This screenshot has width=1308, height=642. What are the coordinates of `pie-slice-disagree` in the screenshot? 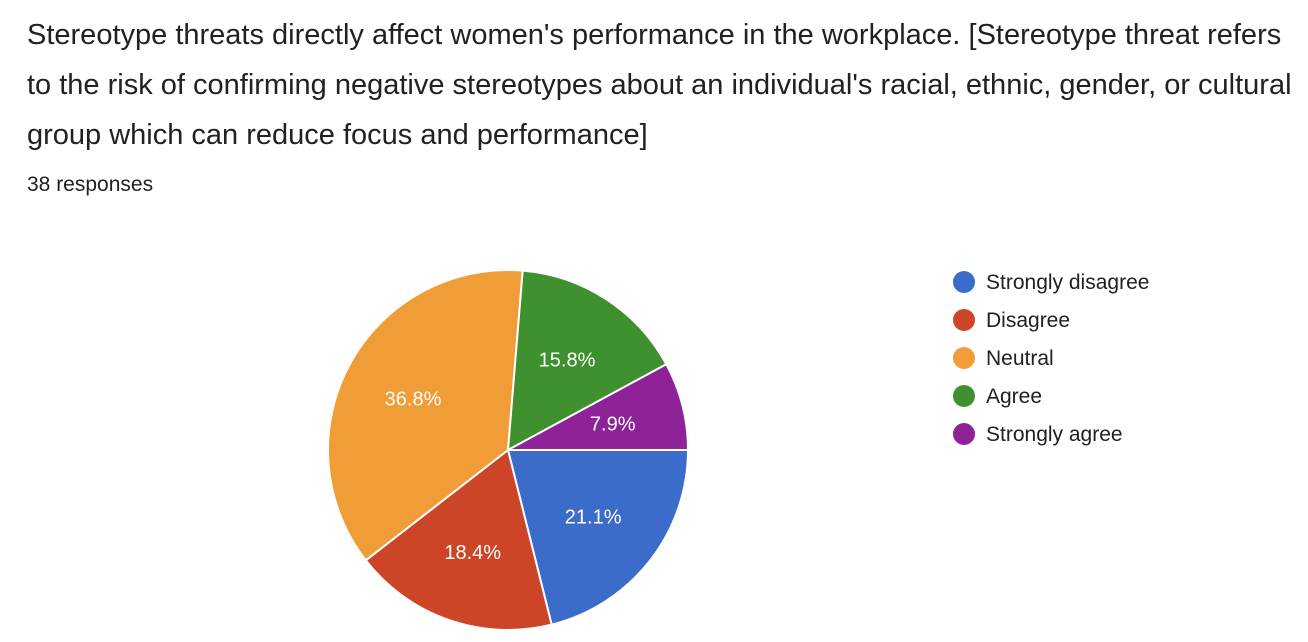 It's located at (458, 539).